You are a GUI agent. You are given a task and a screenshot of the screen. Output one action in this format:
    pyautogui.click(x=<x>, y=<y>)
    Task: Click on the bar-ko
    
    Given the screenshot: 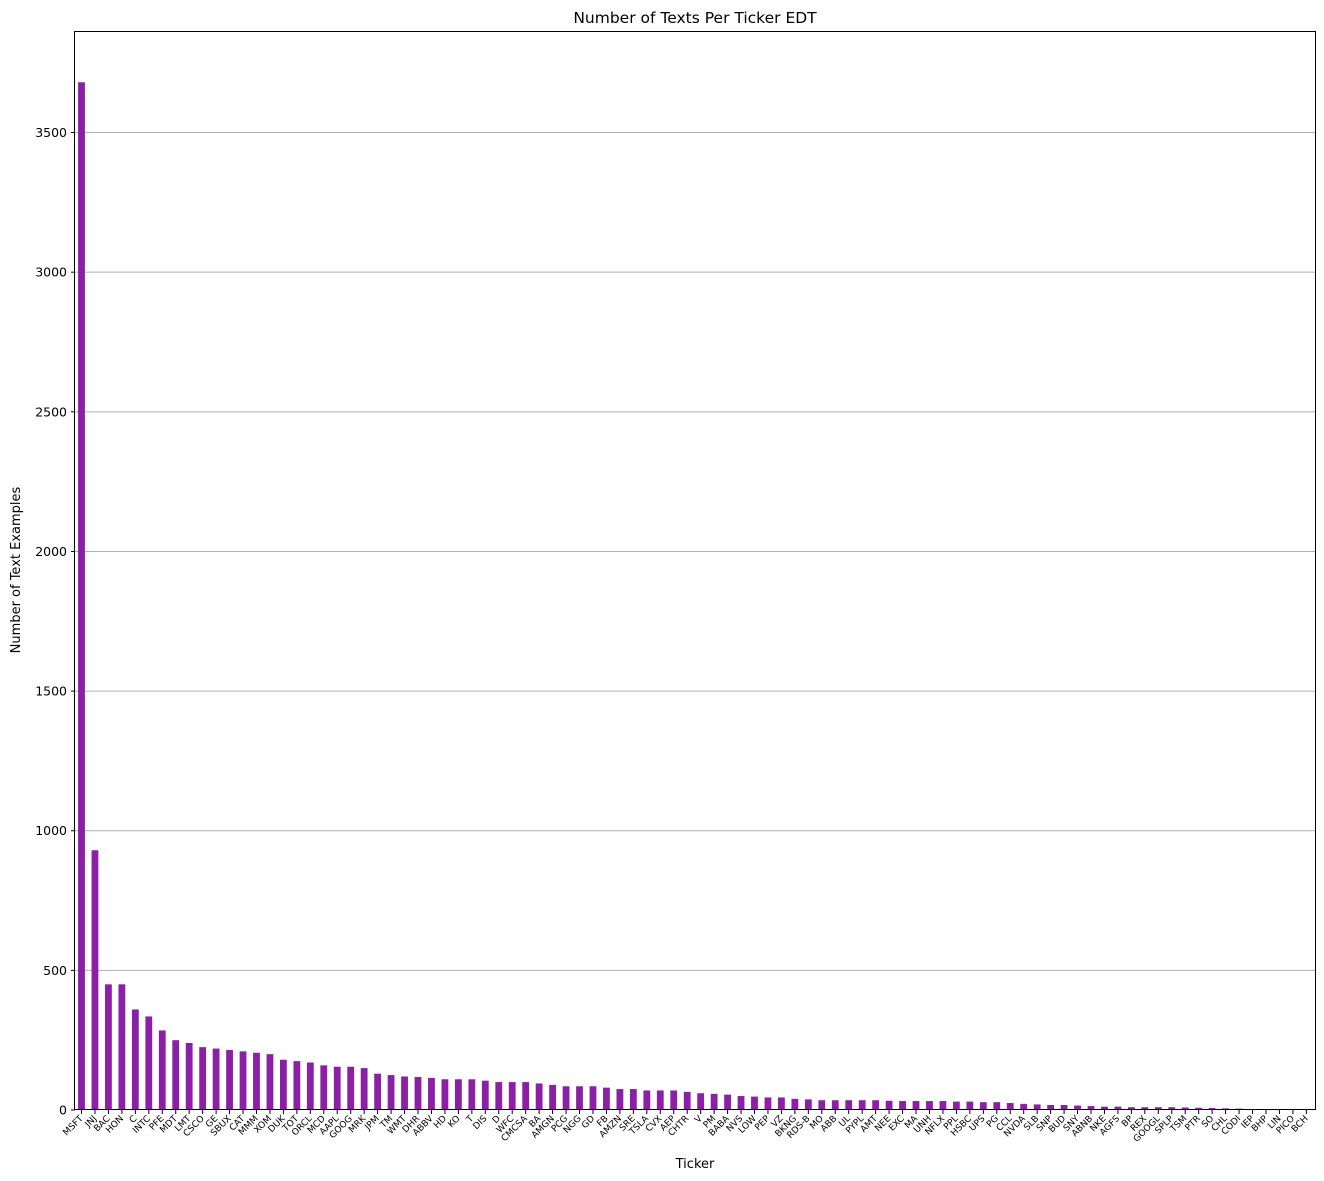 What is the action you would take?
    pyautogui.click(x=458, y=1094)
    